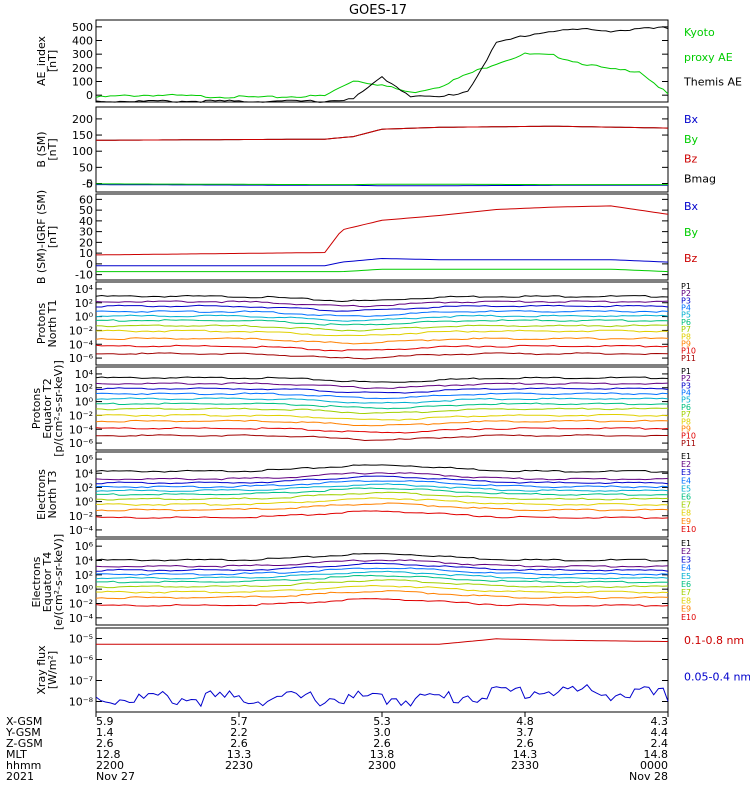 The image size is (750, 800). I want to click on y-tick-label: 40, so click(86, 221).